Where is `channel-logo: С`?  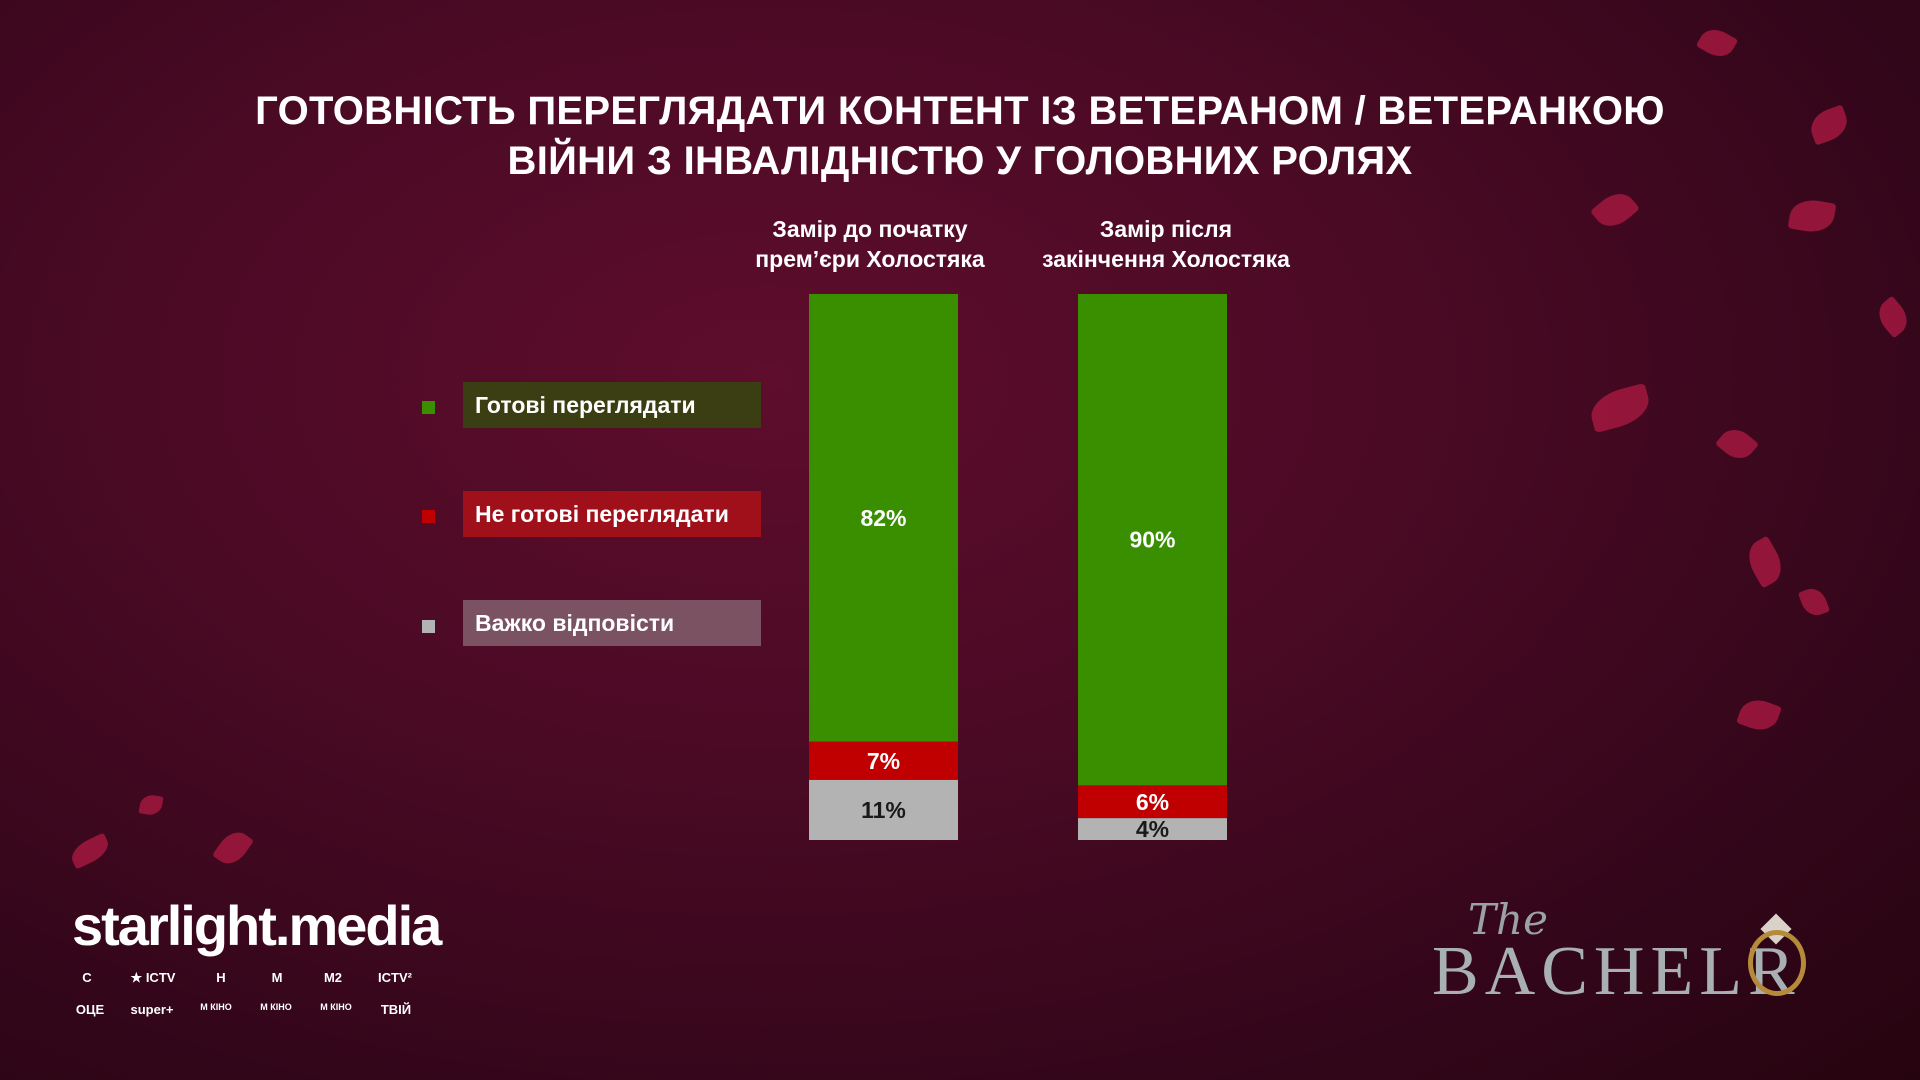
channel-logo: С is located at coordinates (87, 977).